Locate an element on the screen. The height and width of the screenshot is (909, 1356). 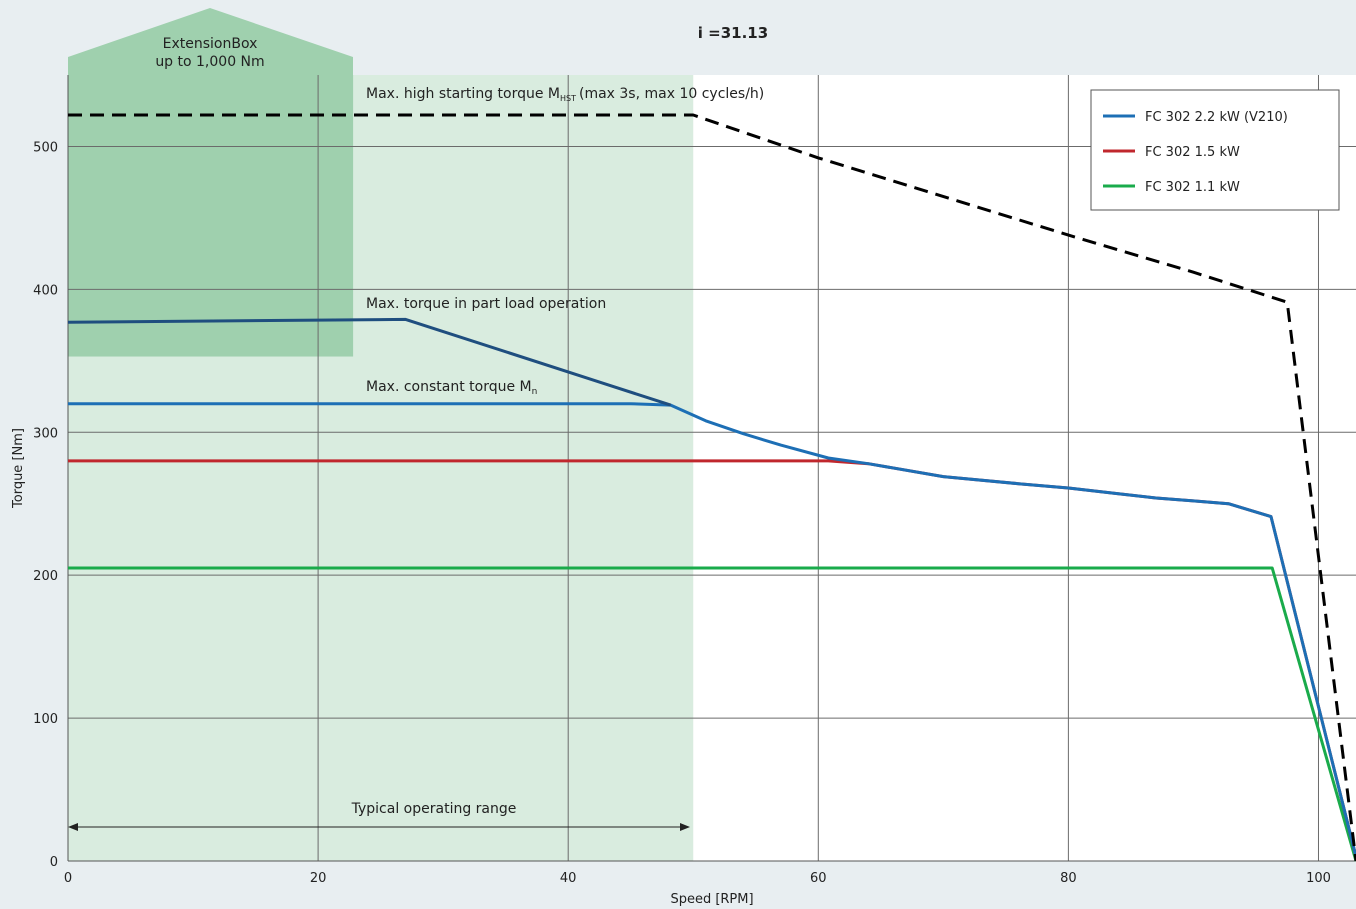
x-tick-label-40: 40 is located at coordinates (568, 878).